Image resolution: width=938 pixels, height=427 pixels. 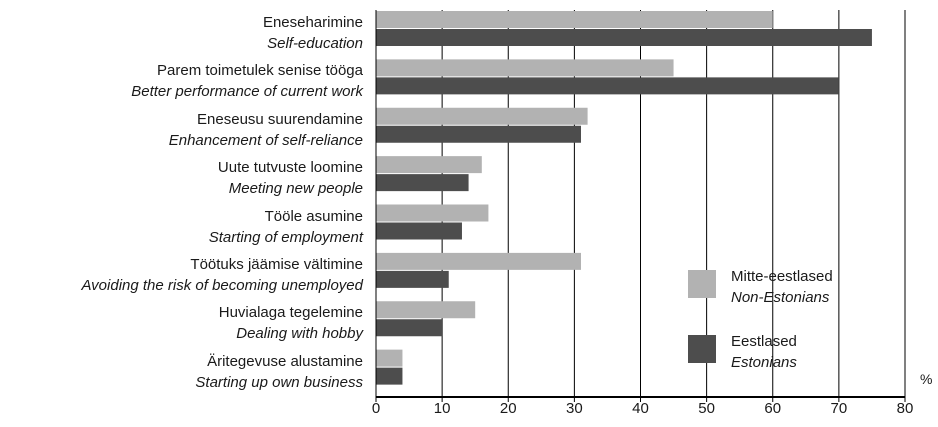 What do you see at coordinates (640, 408) in the screenshot?
I see `x-tick-label: 40` at bounding box center [640, 408].